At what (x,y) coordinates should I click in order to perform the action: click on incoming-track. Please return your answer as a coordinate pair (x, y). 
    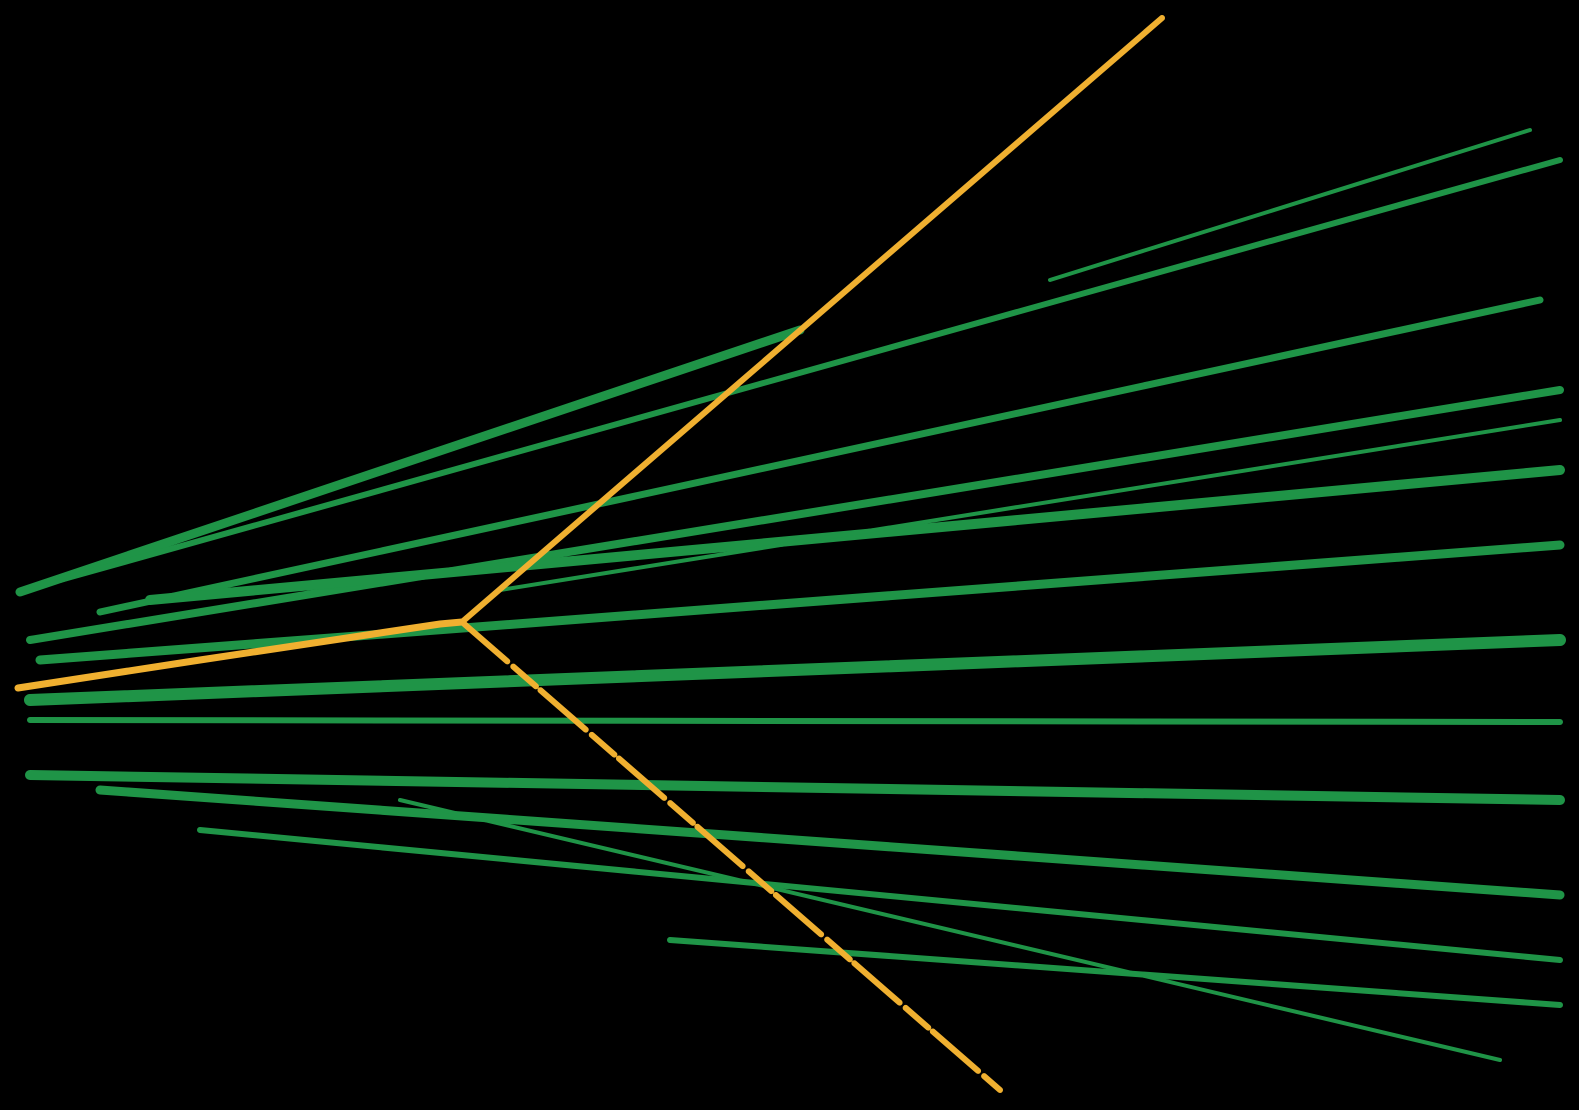
    Looking at the image, I should click on (240, 655).